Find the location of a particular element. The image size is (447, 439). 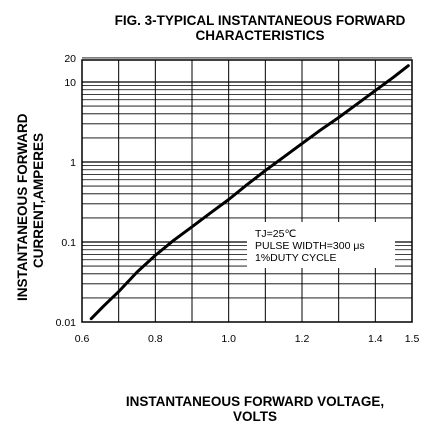

x-tick-label: 0.8 is located at coordinates (155, 339).